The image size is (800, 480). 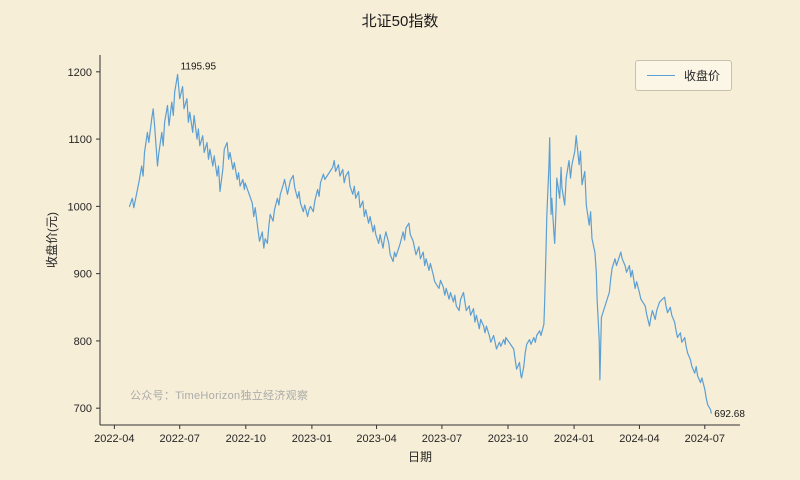 I want to click on x-tick-label: 2023-01, so click(x=312, y=439).